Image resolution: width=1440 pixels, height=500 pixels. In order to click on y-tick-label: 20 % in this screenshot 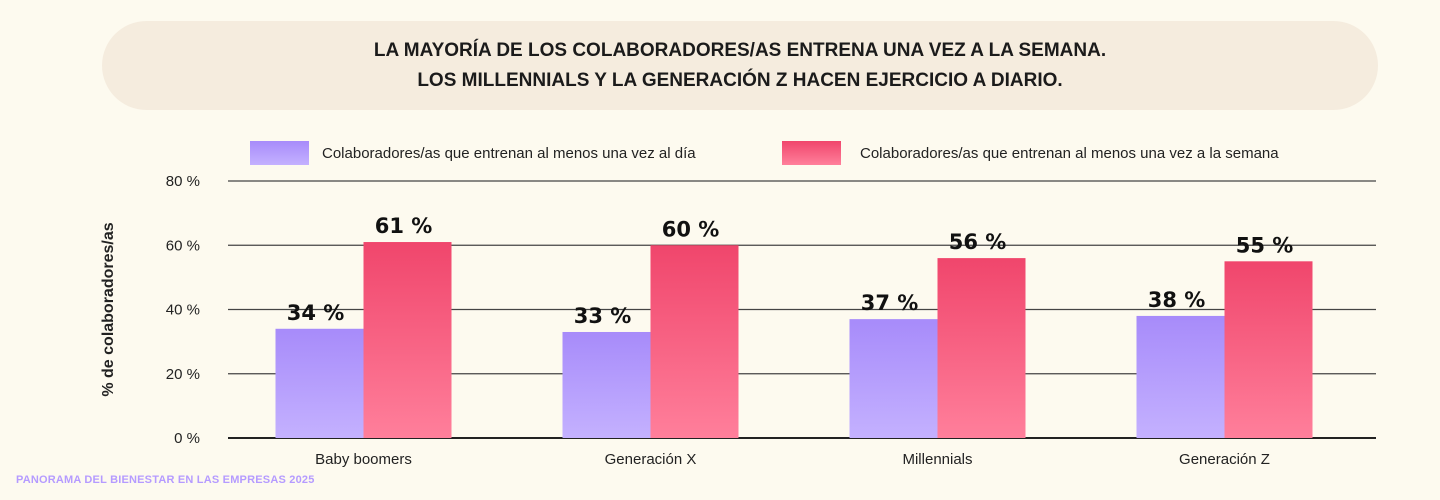, I will do `click(183, 374)`.